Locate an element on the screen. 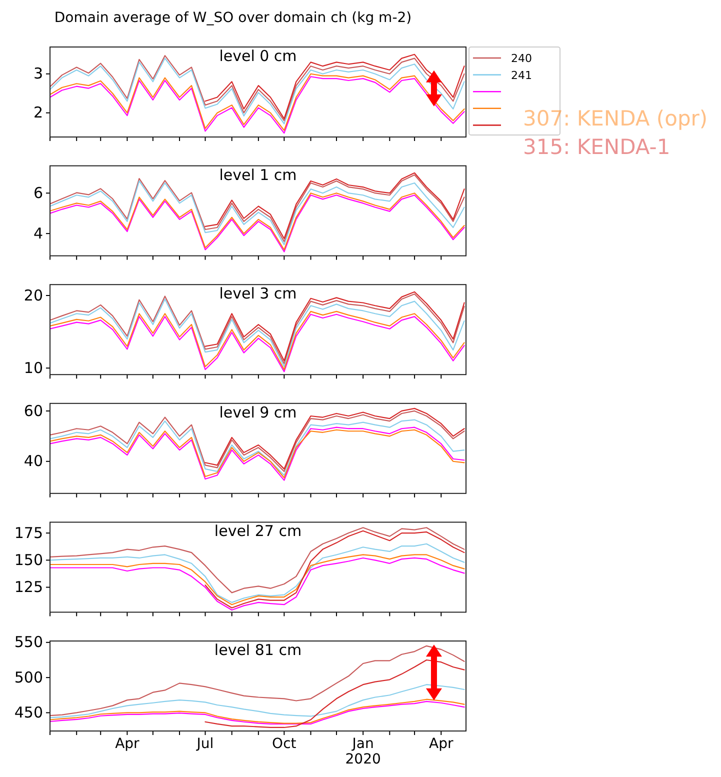 The width and height of the screenshot is (721, 777). legend-label: 241 is located at coordinates (521, 75).